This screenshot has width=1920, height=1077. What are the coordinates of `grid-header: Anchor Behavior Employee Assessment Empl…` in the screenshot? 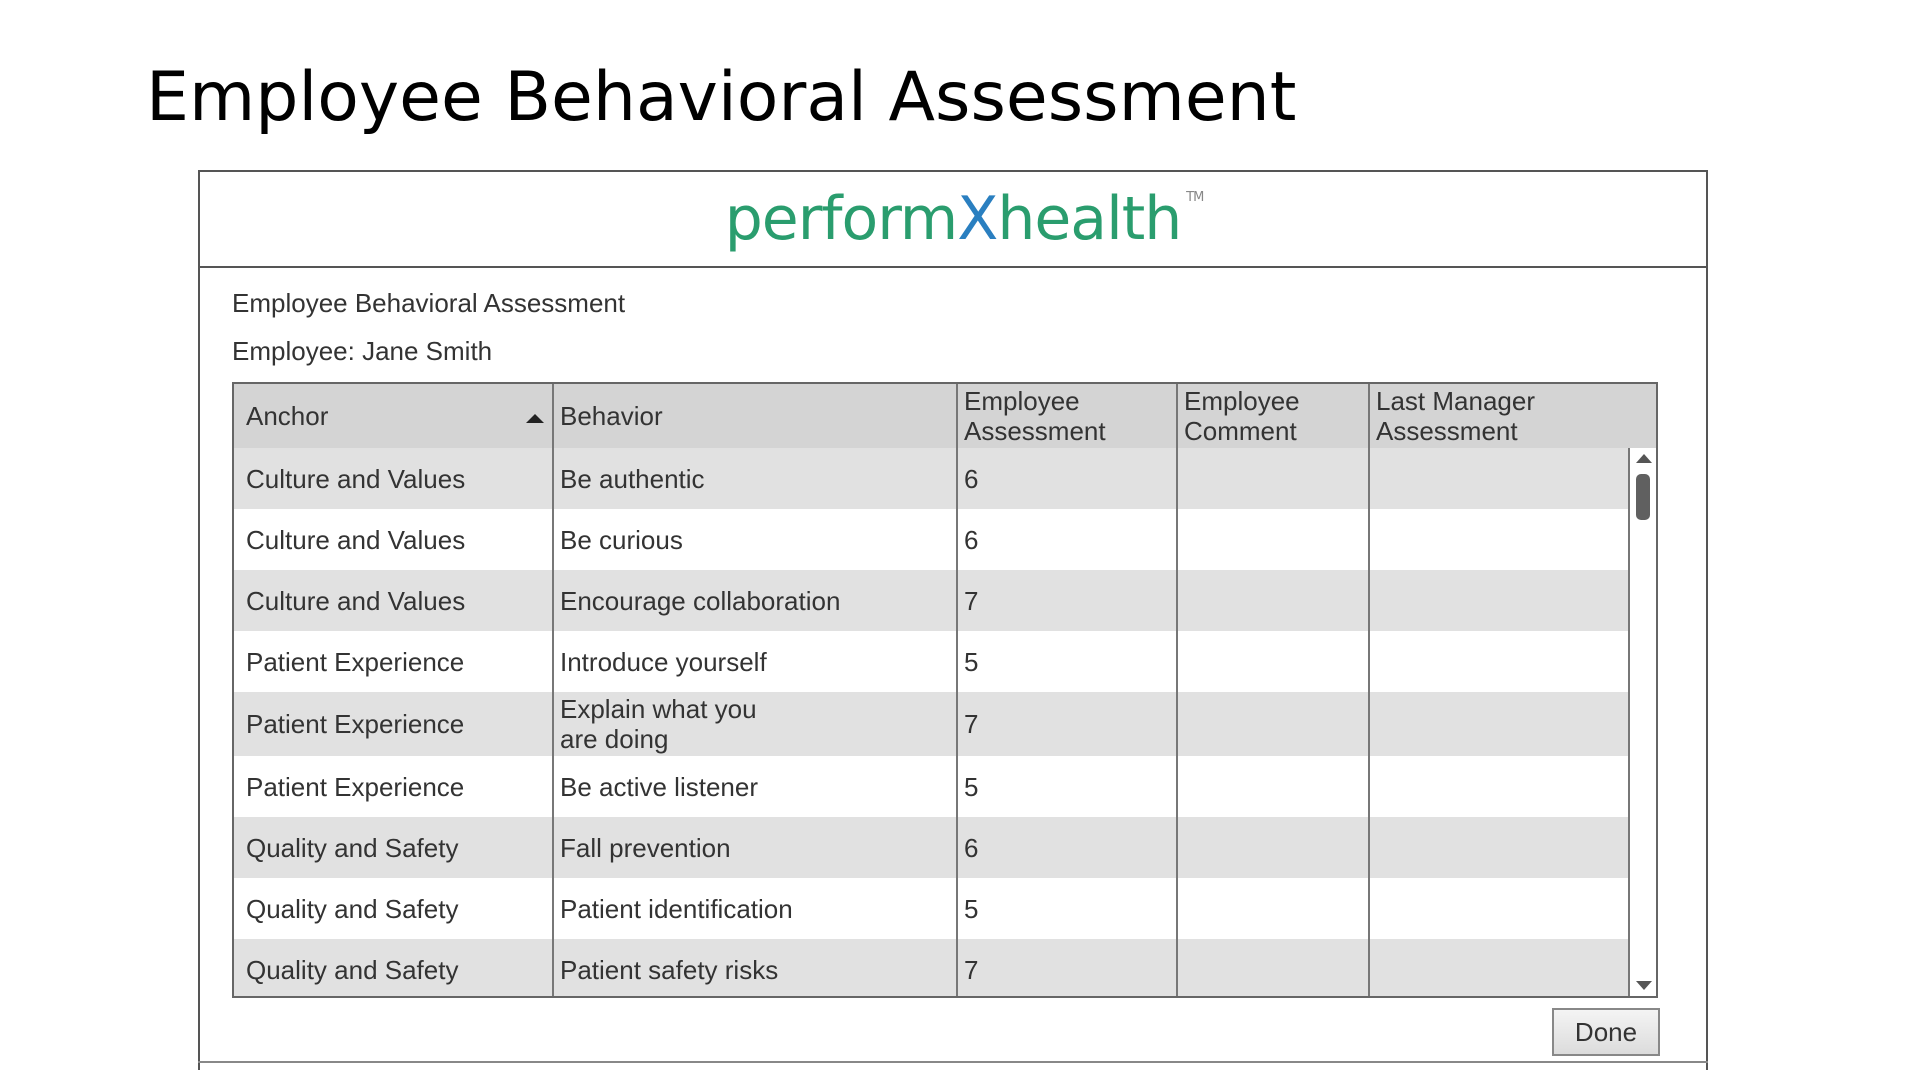 It's located at (945, 416).